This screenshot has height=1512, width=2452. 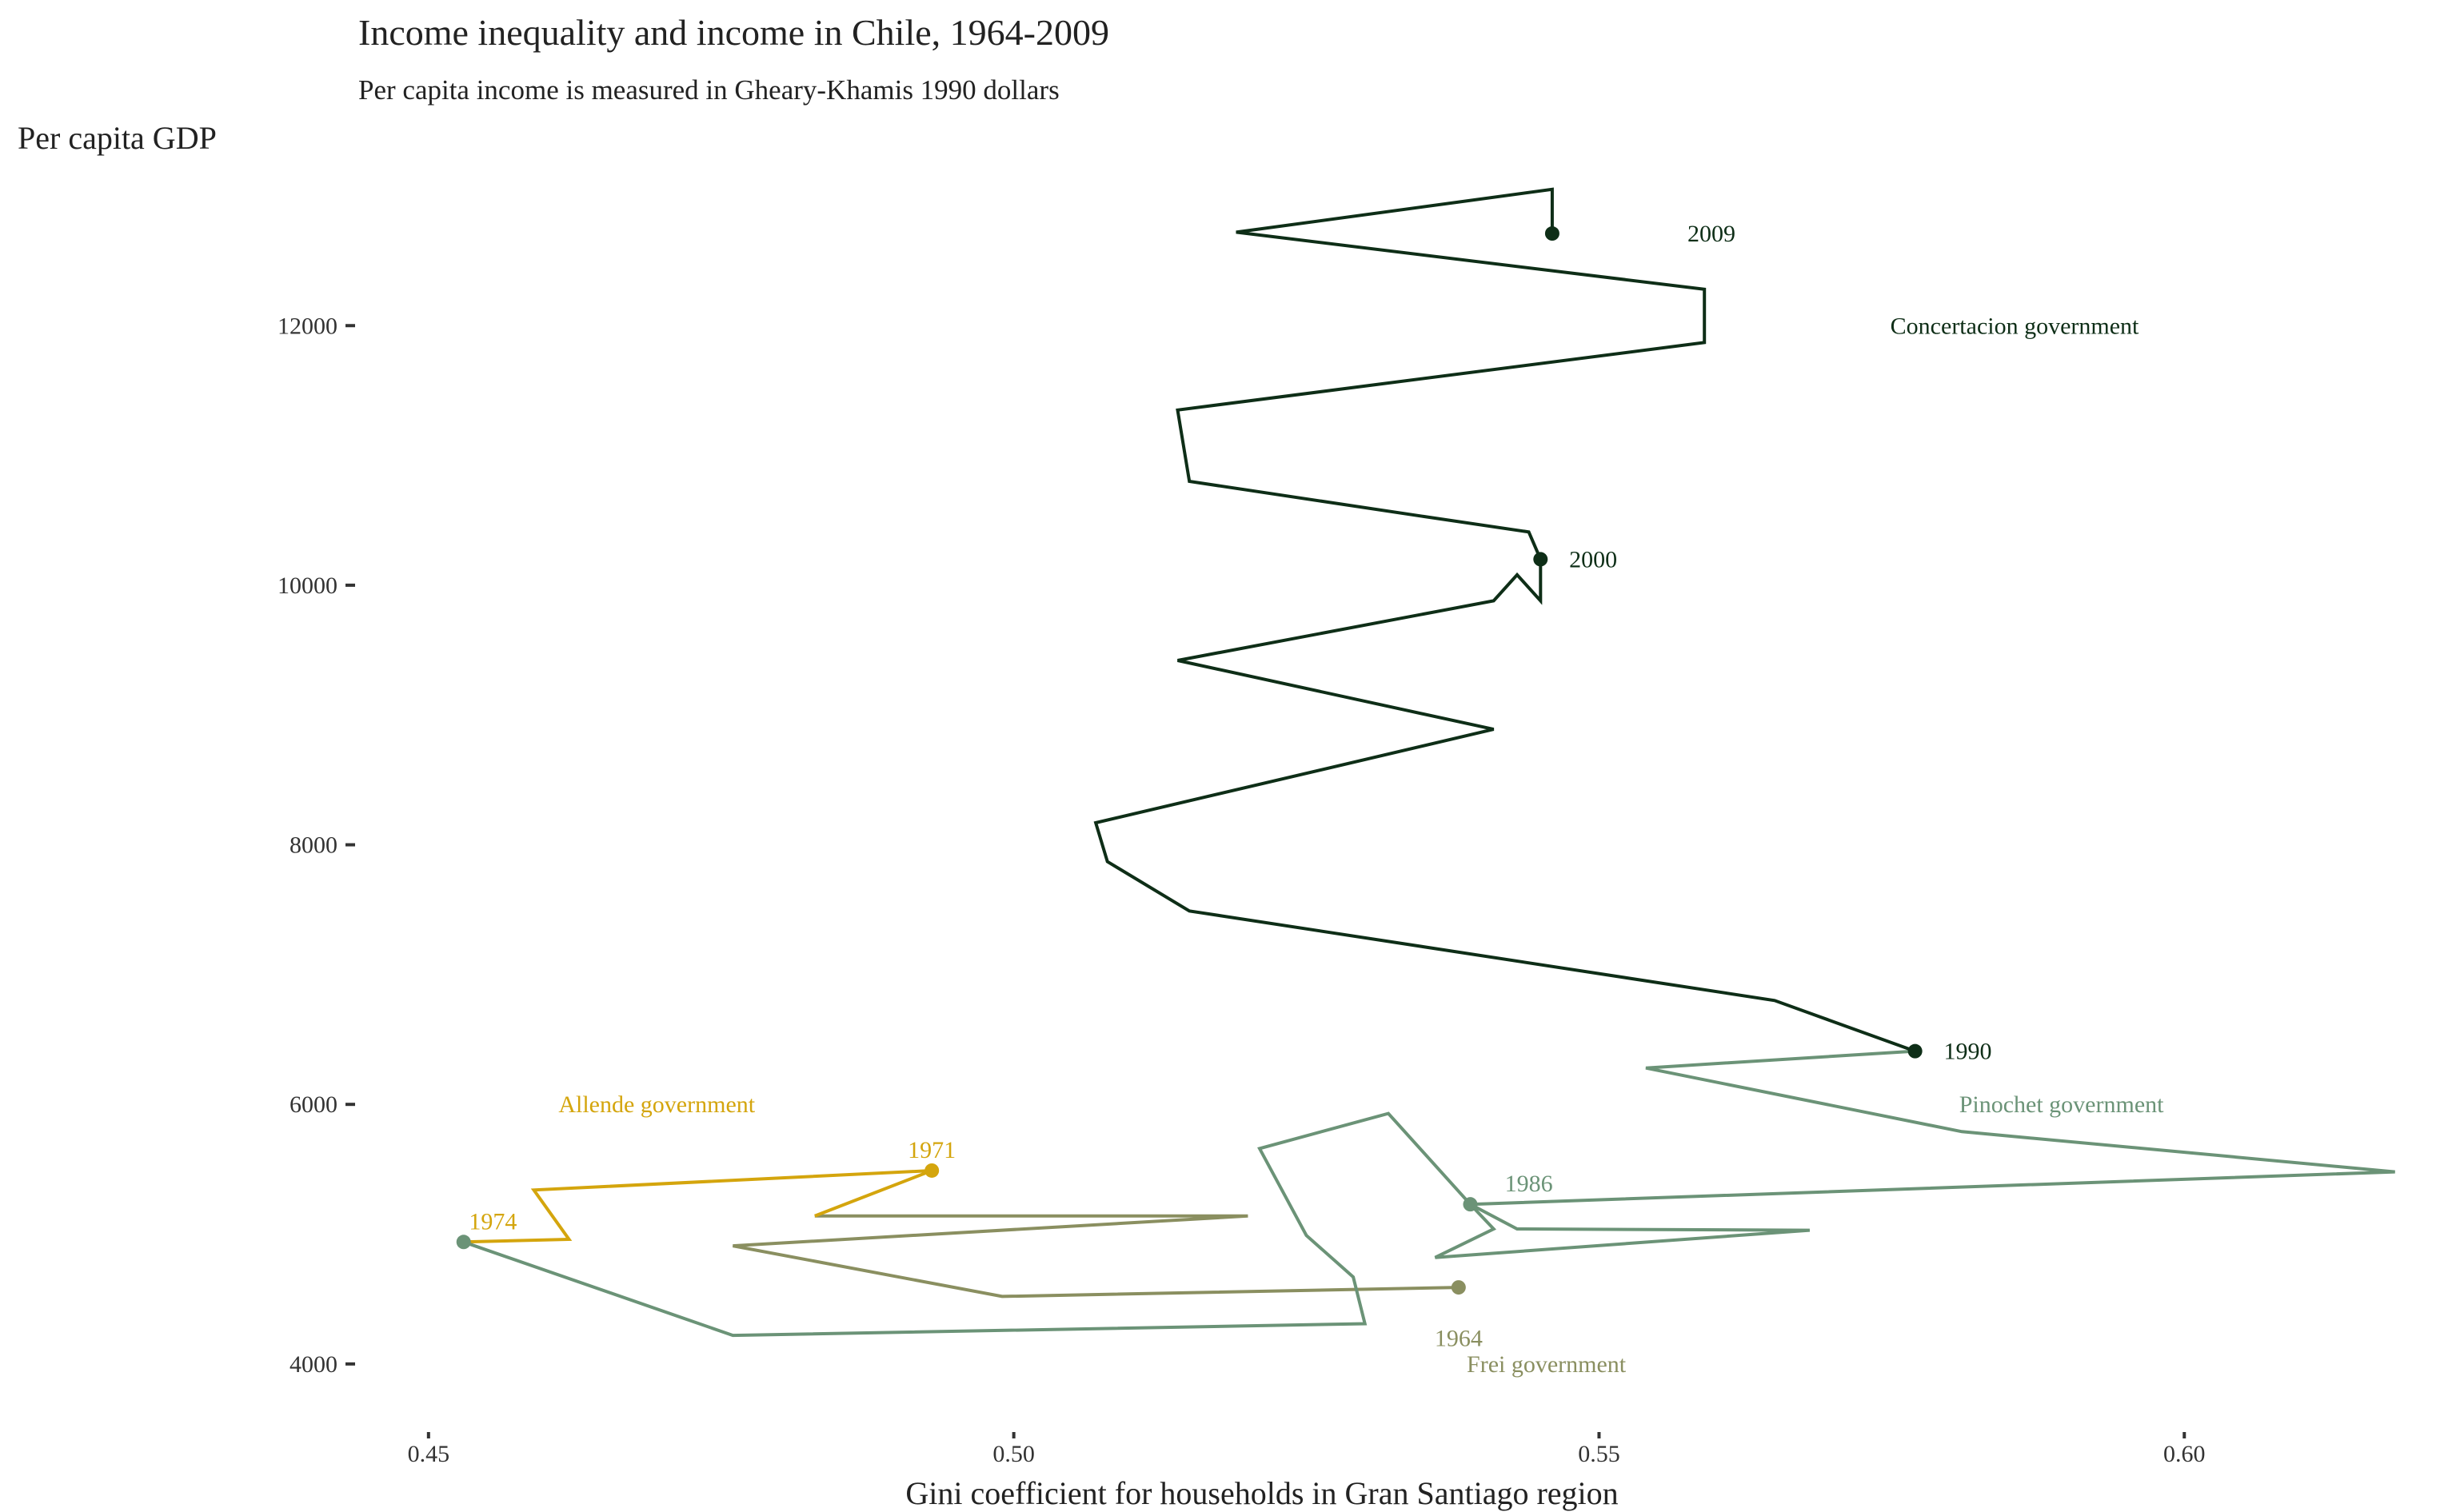 What do you see at coordinates (307, 326) in the screenshot?
I see `y-tick-label: 12000` at bounding box center [307, 326].